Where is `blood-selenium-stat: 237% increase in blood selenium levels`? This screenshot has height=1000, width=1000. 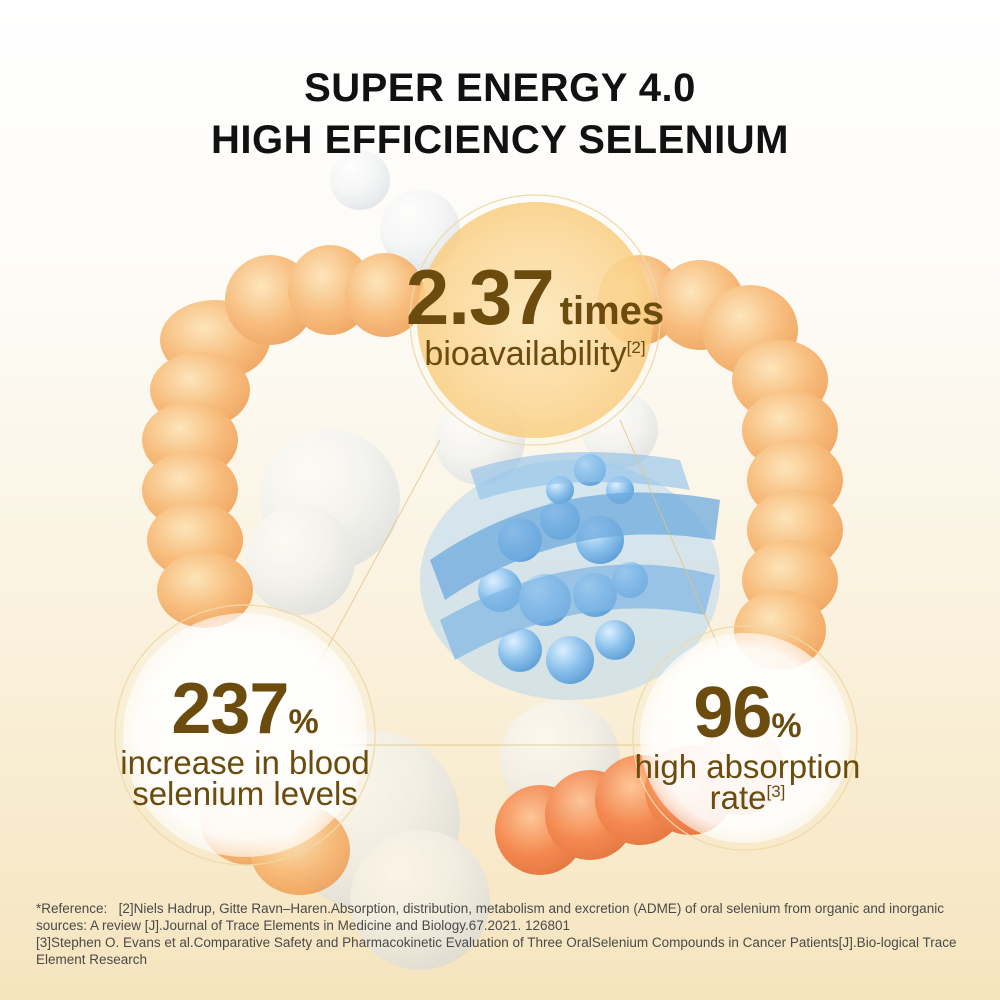
blood-selenium-stat: 237% increase in blood selenium levels is located at coordinates (245, 739).